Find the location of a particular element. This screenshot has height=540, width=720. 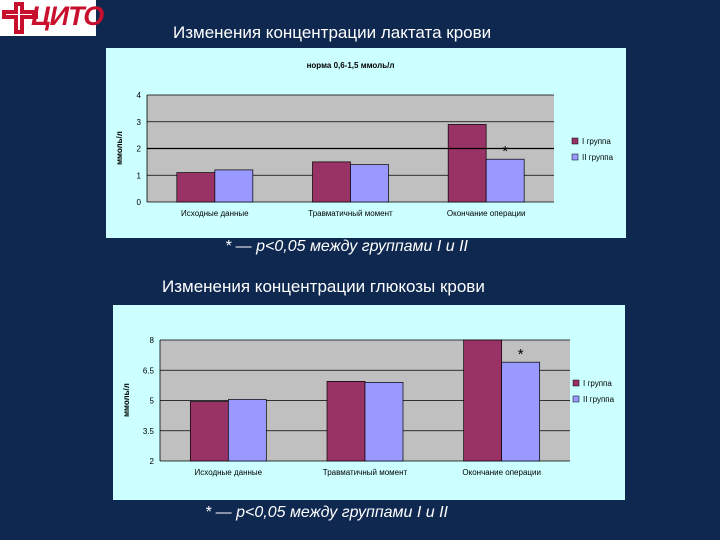

logo-text: ЦИТО is located at coordinates (67, 16).